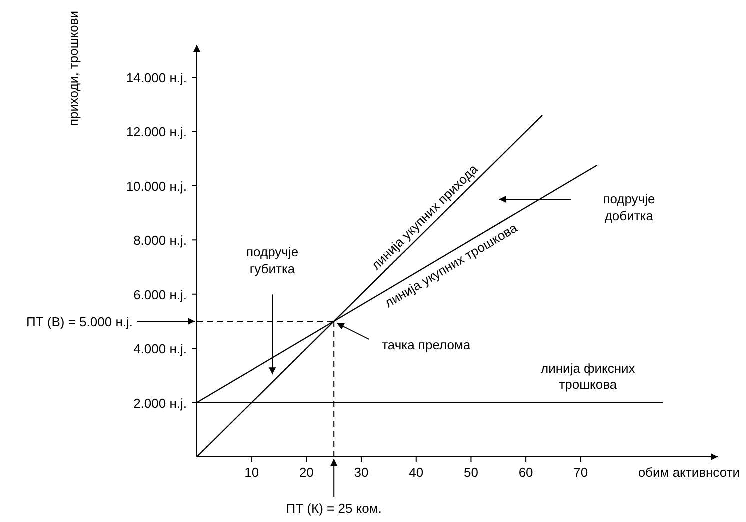 This screenshot has width=746, height=522. I want to click on x-tick-label: 30, so click(361, 472).